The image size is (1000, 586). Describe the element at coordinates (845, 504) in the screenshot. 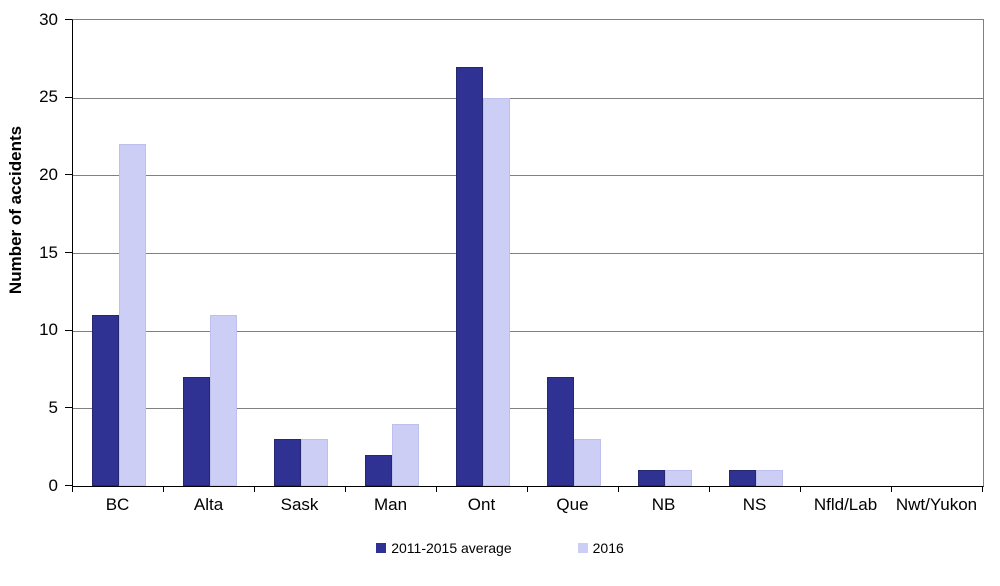

I see `x-category-label: Nfld/Lab` at that location.